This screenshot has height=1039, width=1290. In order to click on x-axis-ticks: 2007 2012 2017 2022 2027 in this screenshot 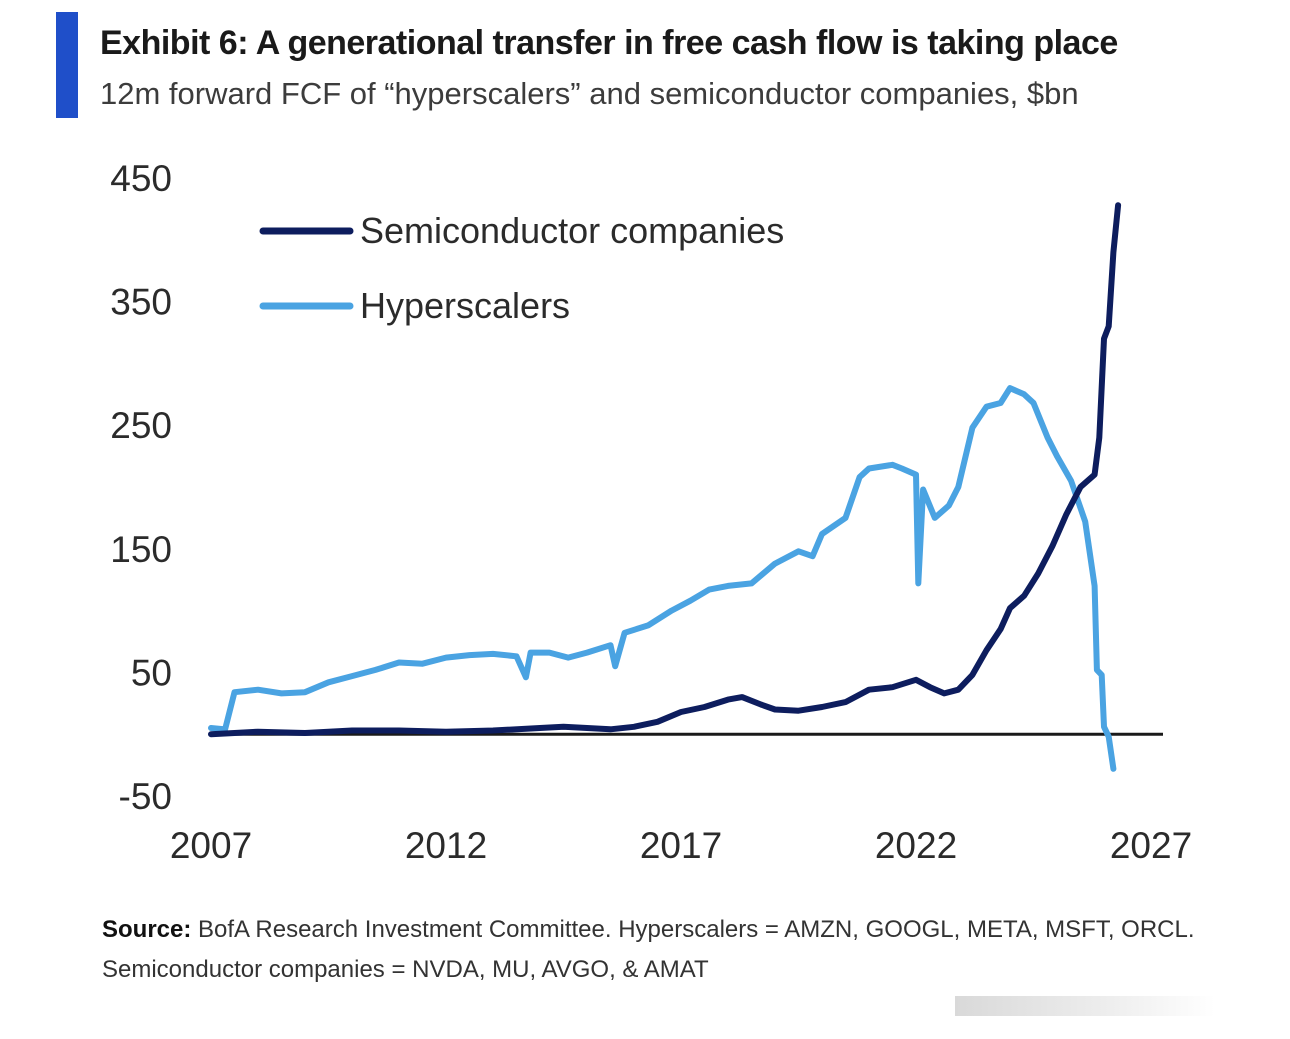, I will do `click(681, 845)`.